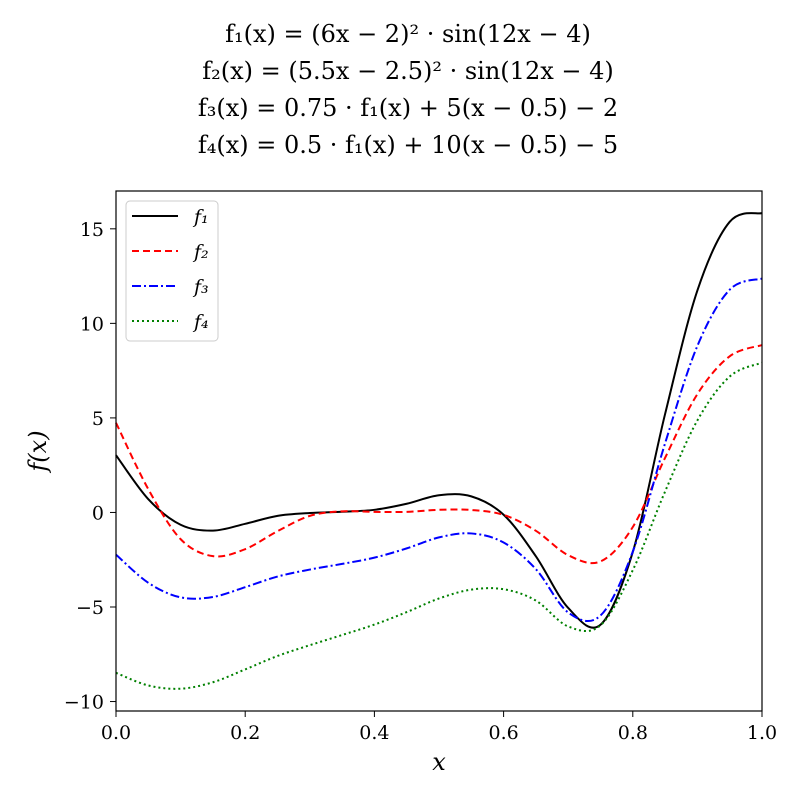  Describe the element at coordinates (38, 451) in the screenshot. I see `y-axis-title: f(x)` at that location.